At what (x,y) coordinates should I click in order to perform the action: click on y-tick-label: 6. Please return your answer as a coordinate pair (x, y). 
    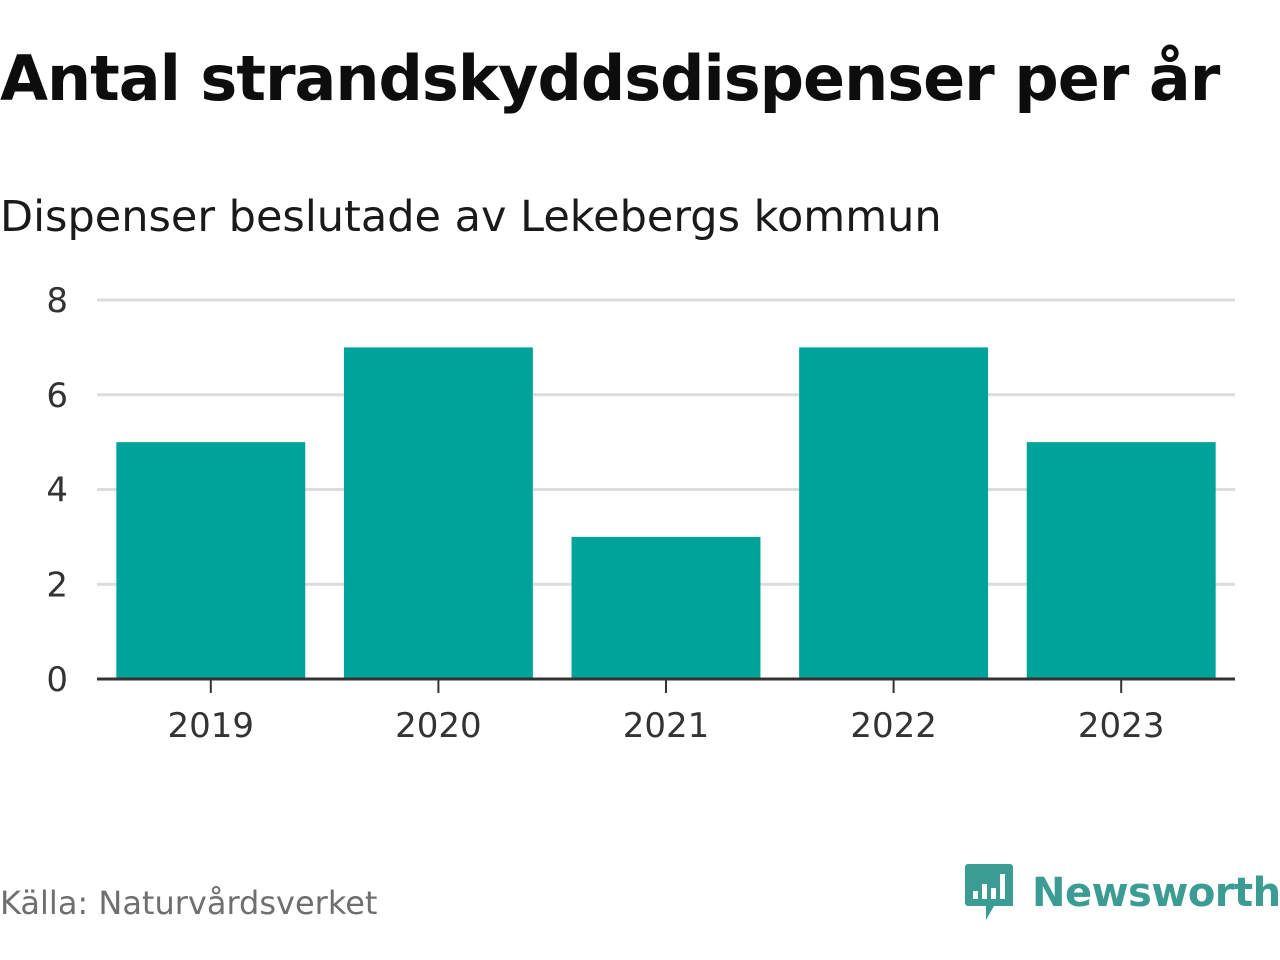
    Looking at the image, I should click on (57, 396).